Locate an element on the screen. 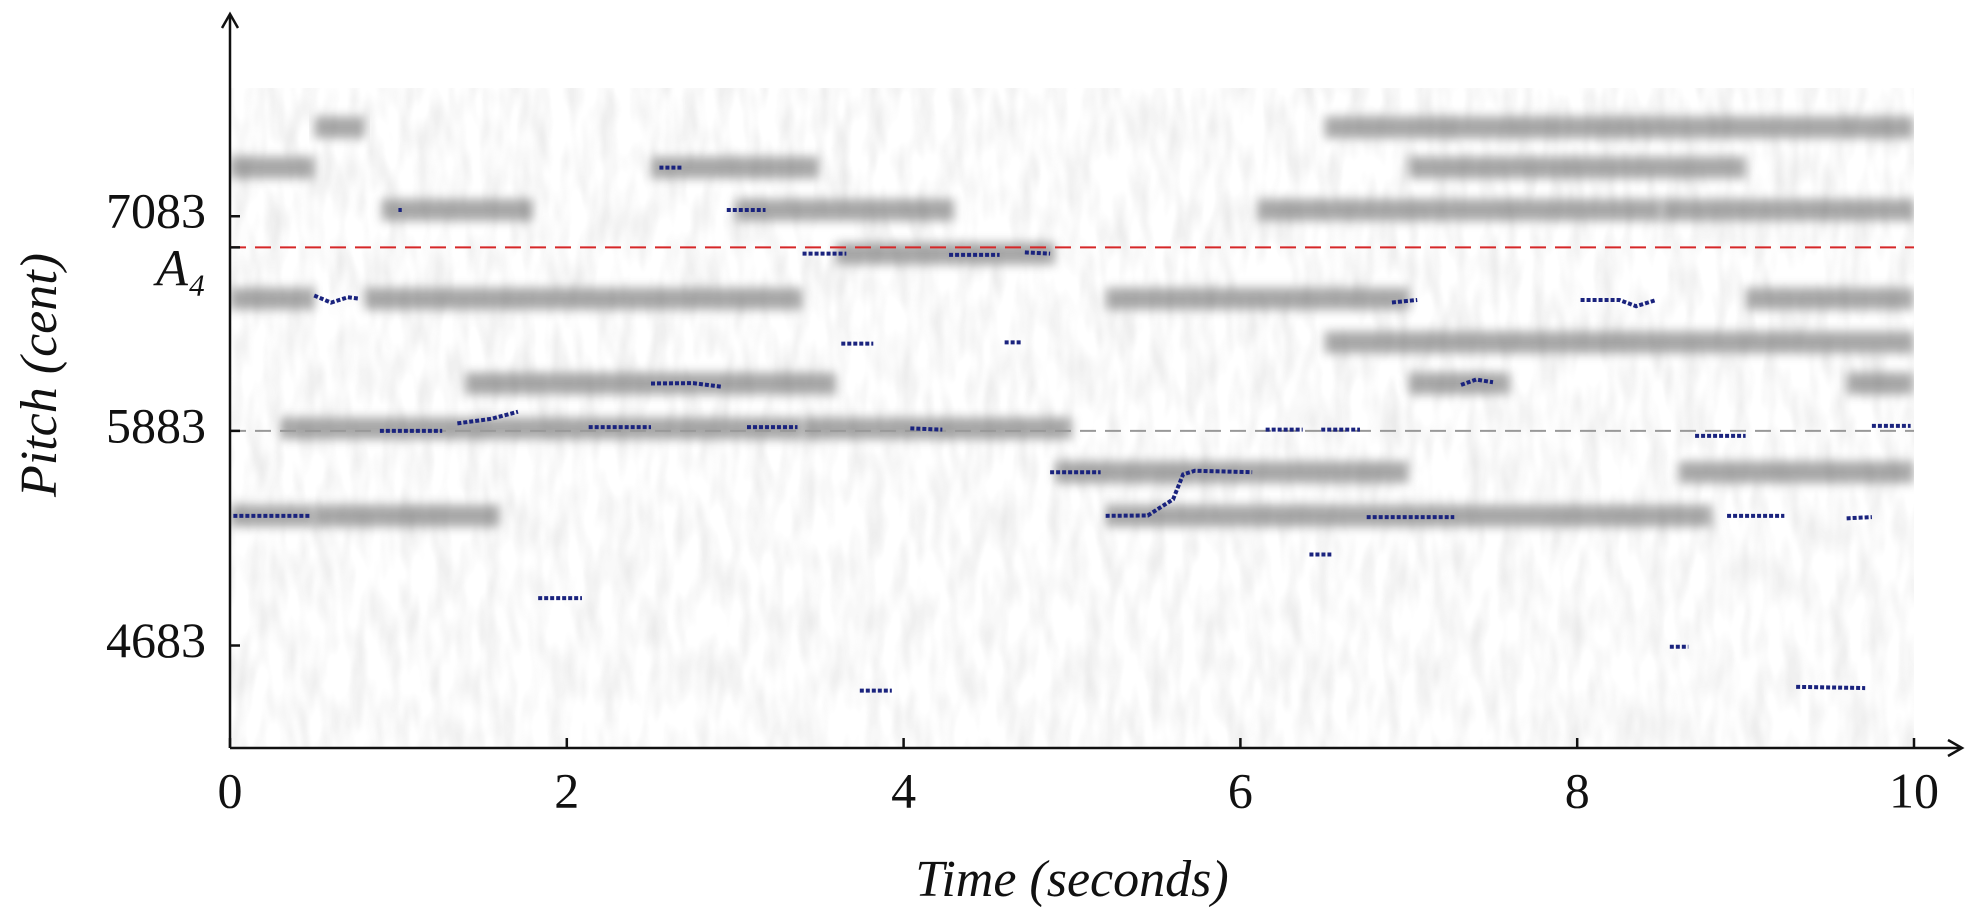 This screenshot has height=924, width=1976. x-tick-label: 10 is located at coordinates (1914, 790).